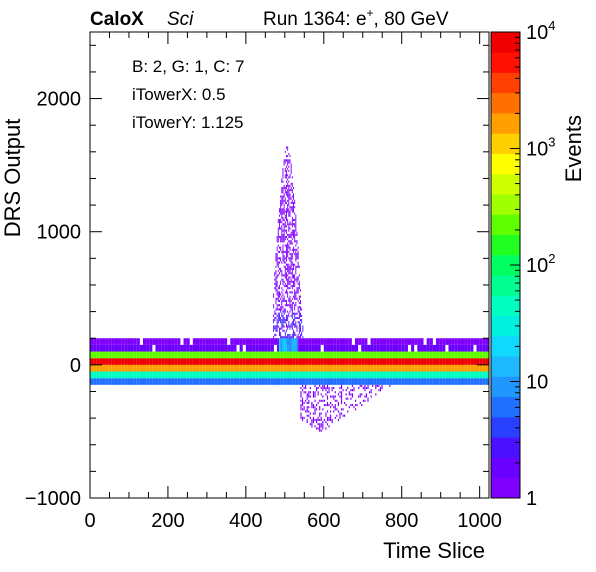 The height and width of the screenshot is (572, 596). I want to click on z-tick-exponent: 2, so click(551, 258).